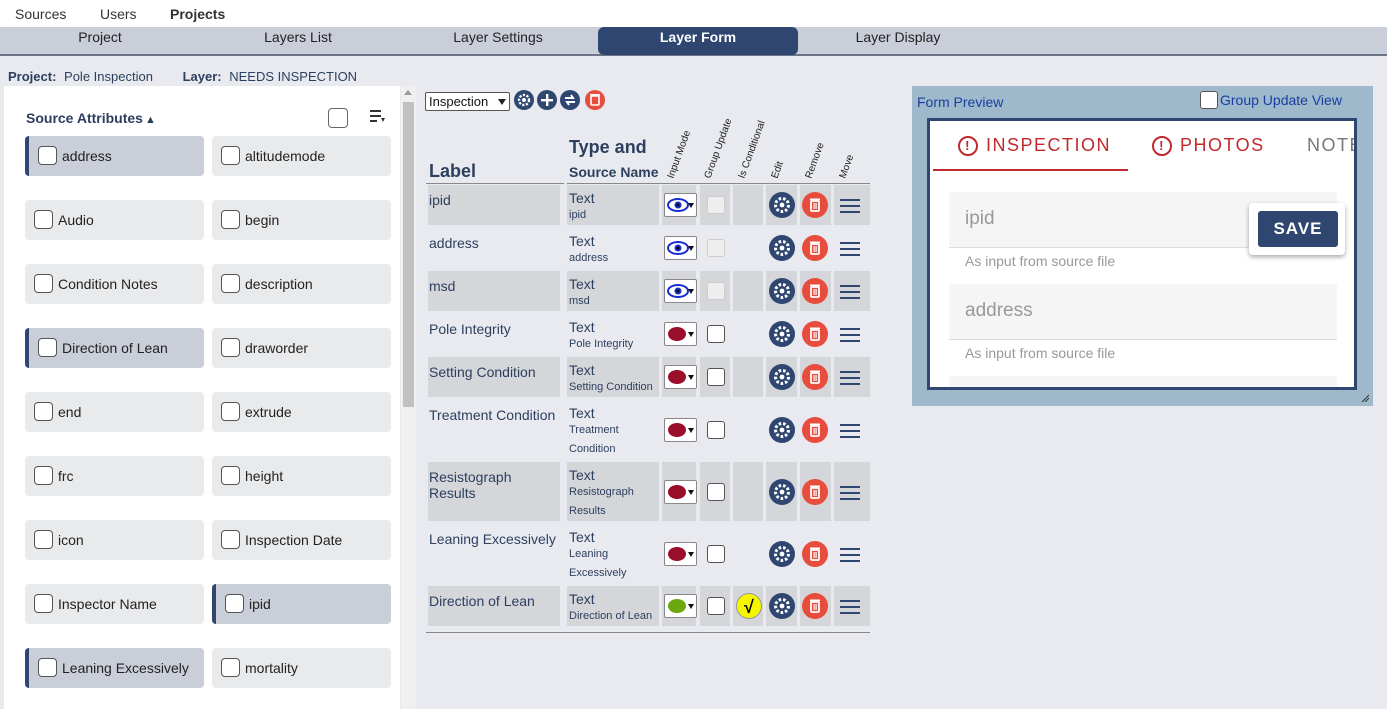  Describe the element at coordinates (114, 540) in the screenshot. I see `attribute-item: icon` at that location.